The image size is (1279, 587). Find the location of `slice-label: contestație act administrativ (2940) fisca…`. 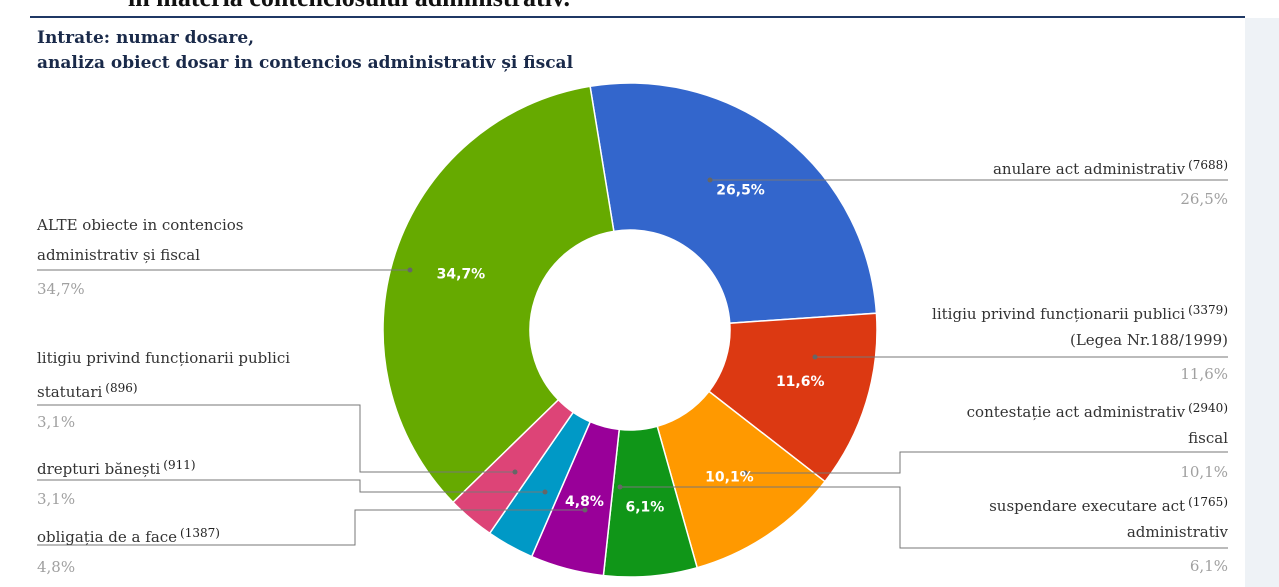

slice-label: contestație act administrativ (2940) fisca… is located at coordinates (1097, 440).